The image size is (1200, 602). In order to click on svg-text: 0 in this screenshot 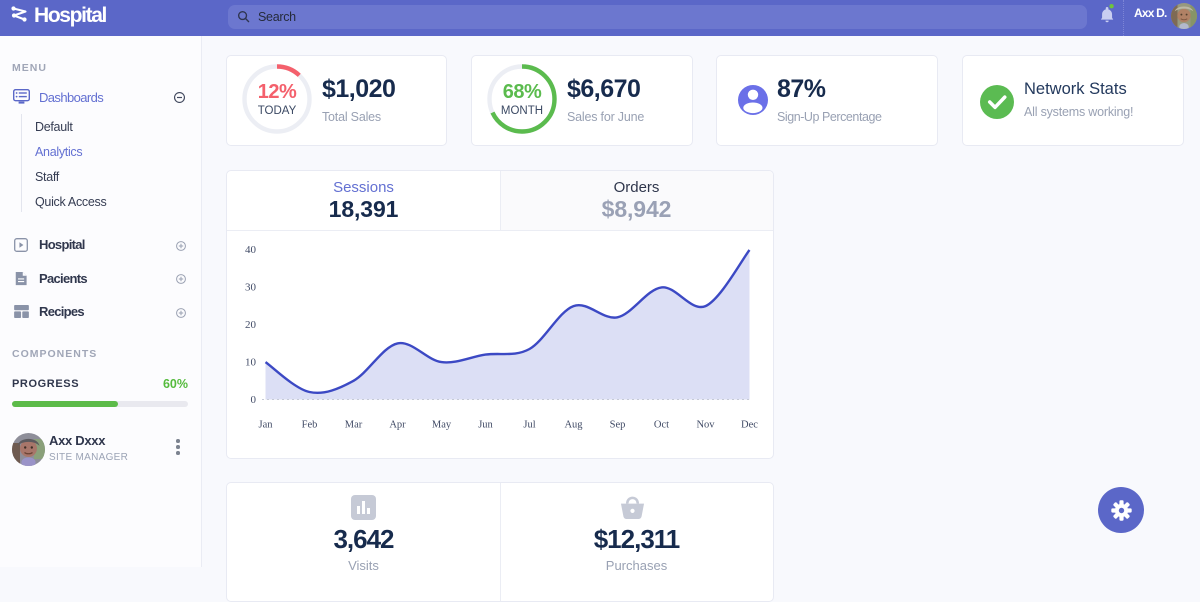, I will do `click(254, 400)`.